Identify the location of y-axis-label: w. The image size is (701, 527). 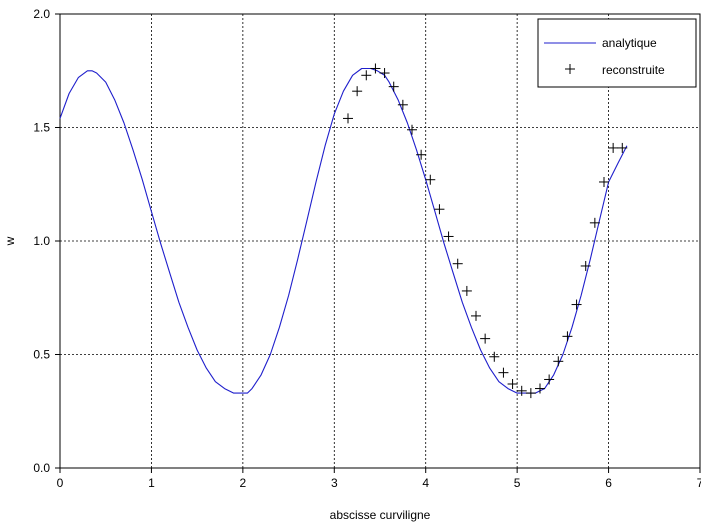
(10, 241).